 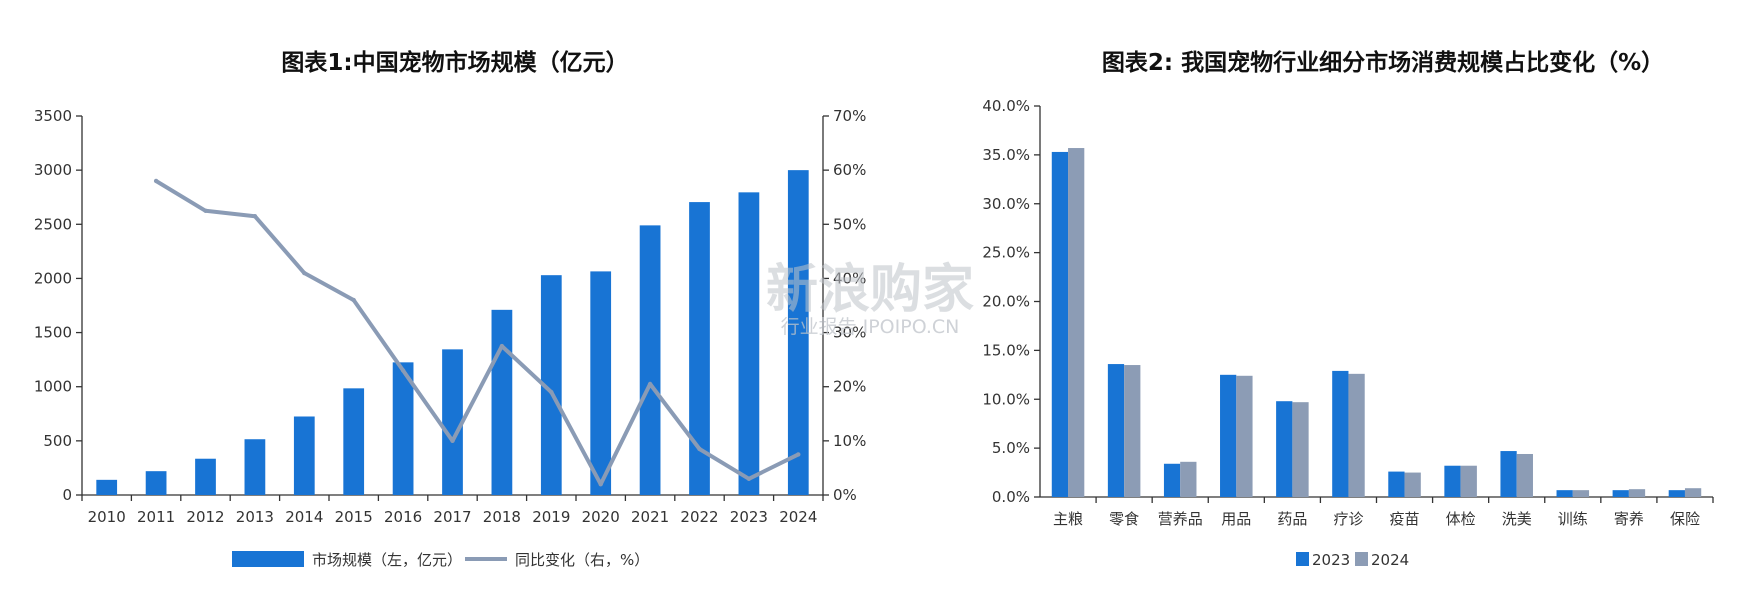 I want to click on legend-swatch-2024, so click(x=1361, y=559).